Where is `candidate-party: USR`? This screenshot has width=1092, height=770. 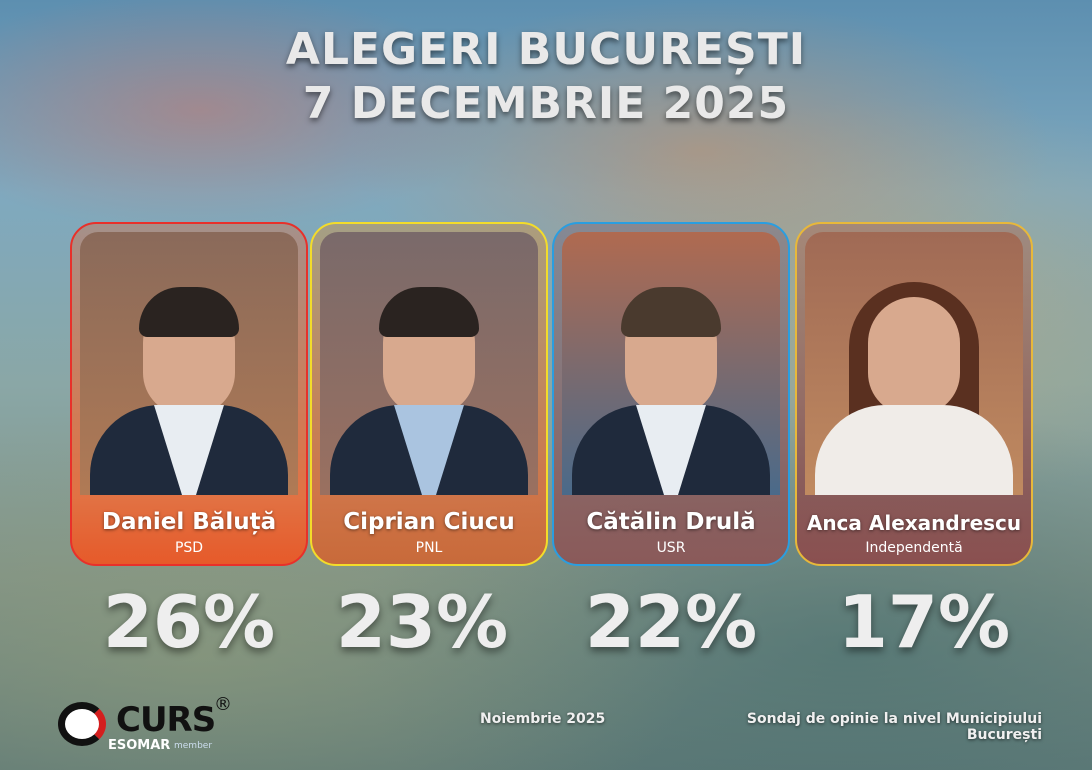
candidate-party: USR is located at coordinates (671, 548).